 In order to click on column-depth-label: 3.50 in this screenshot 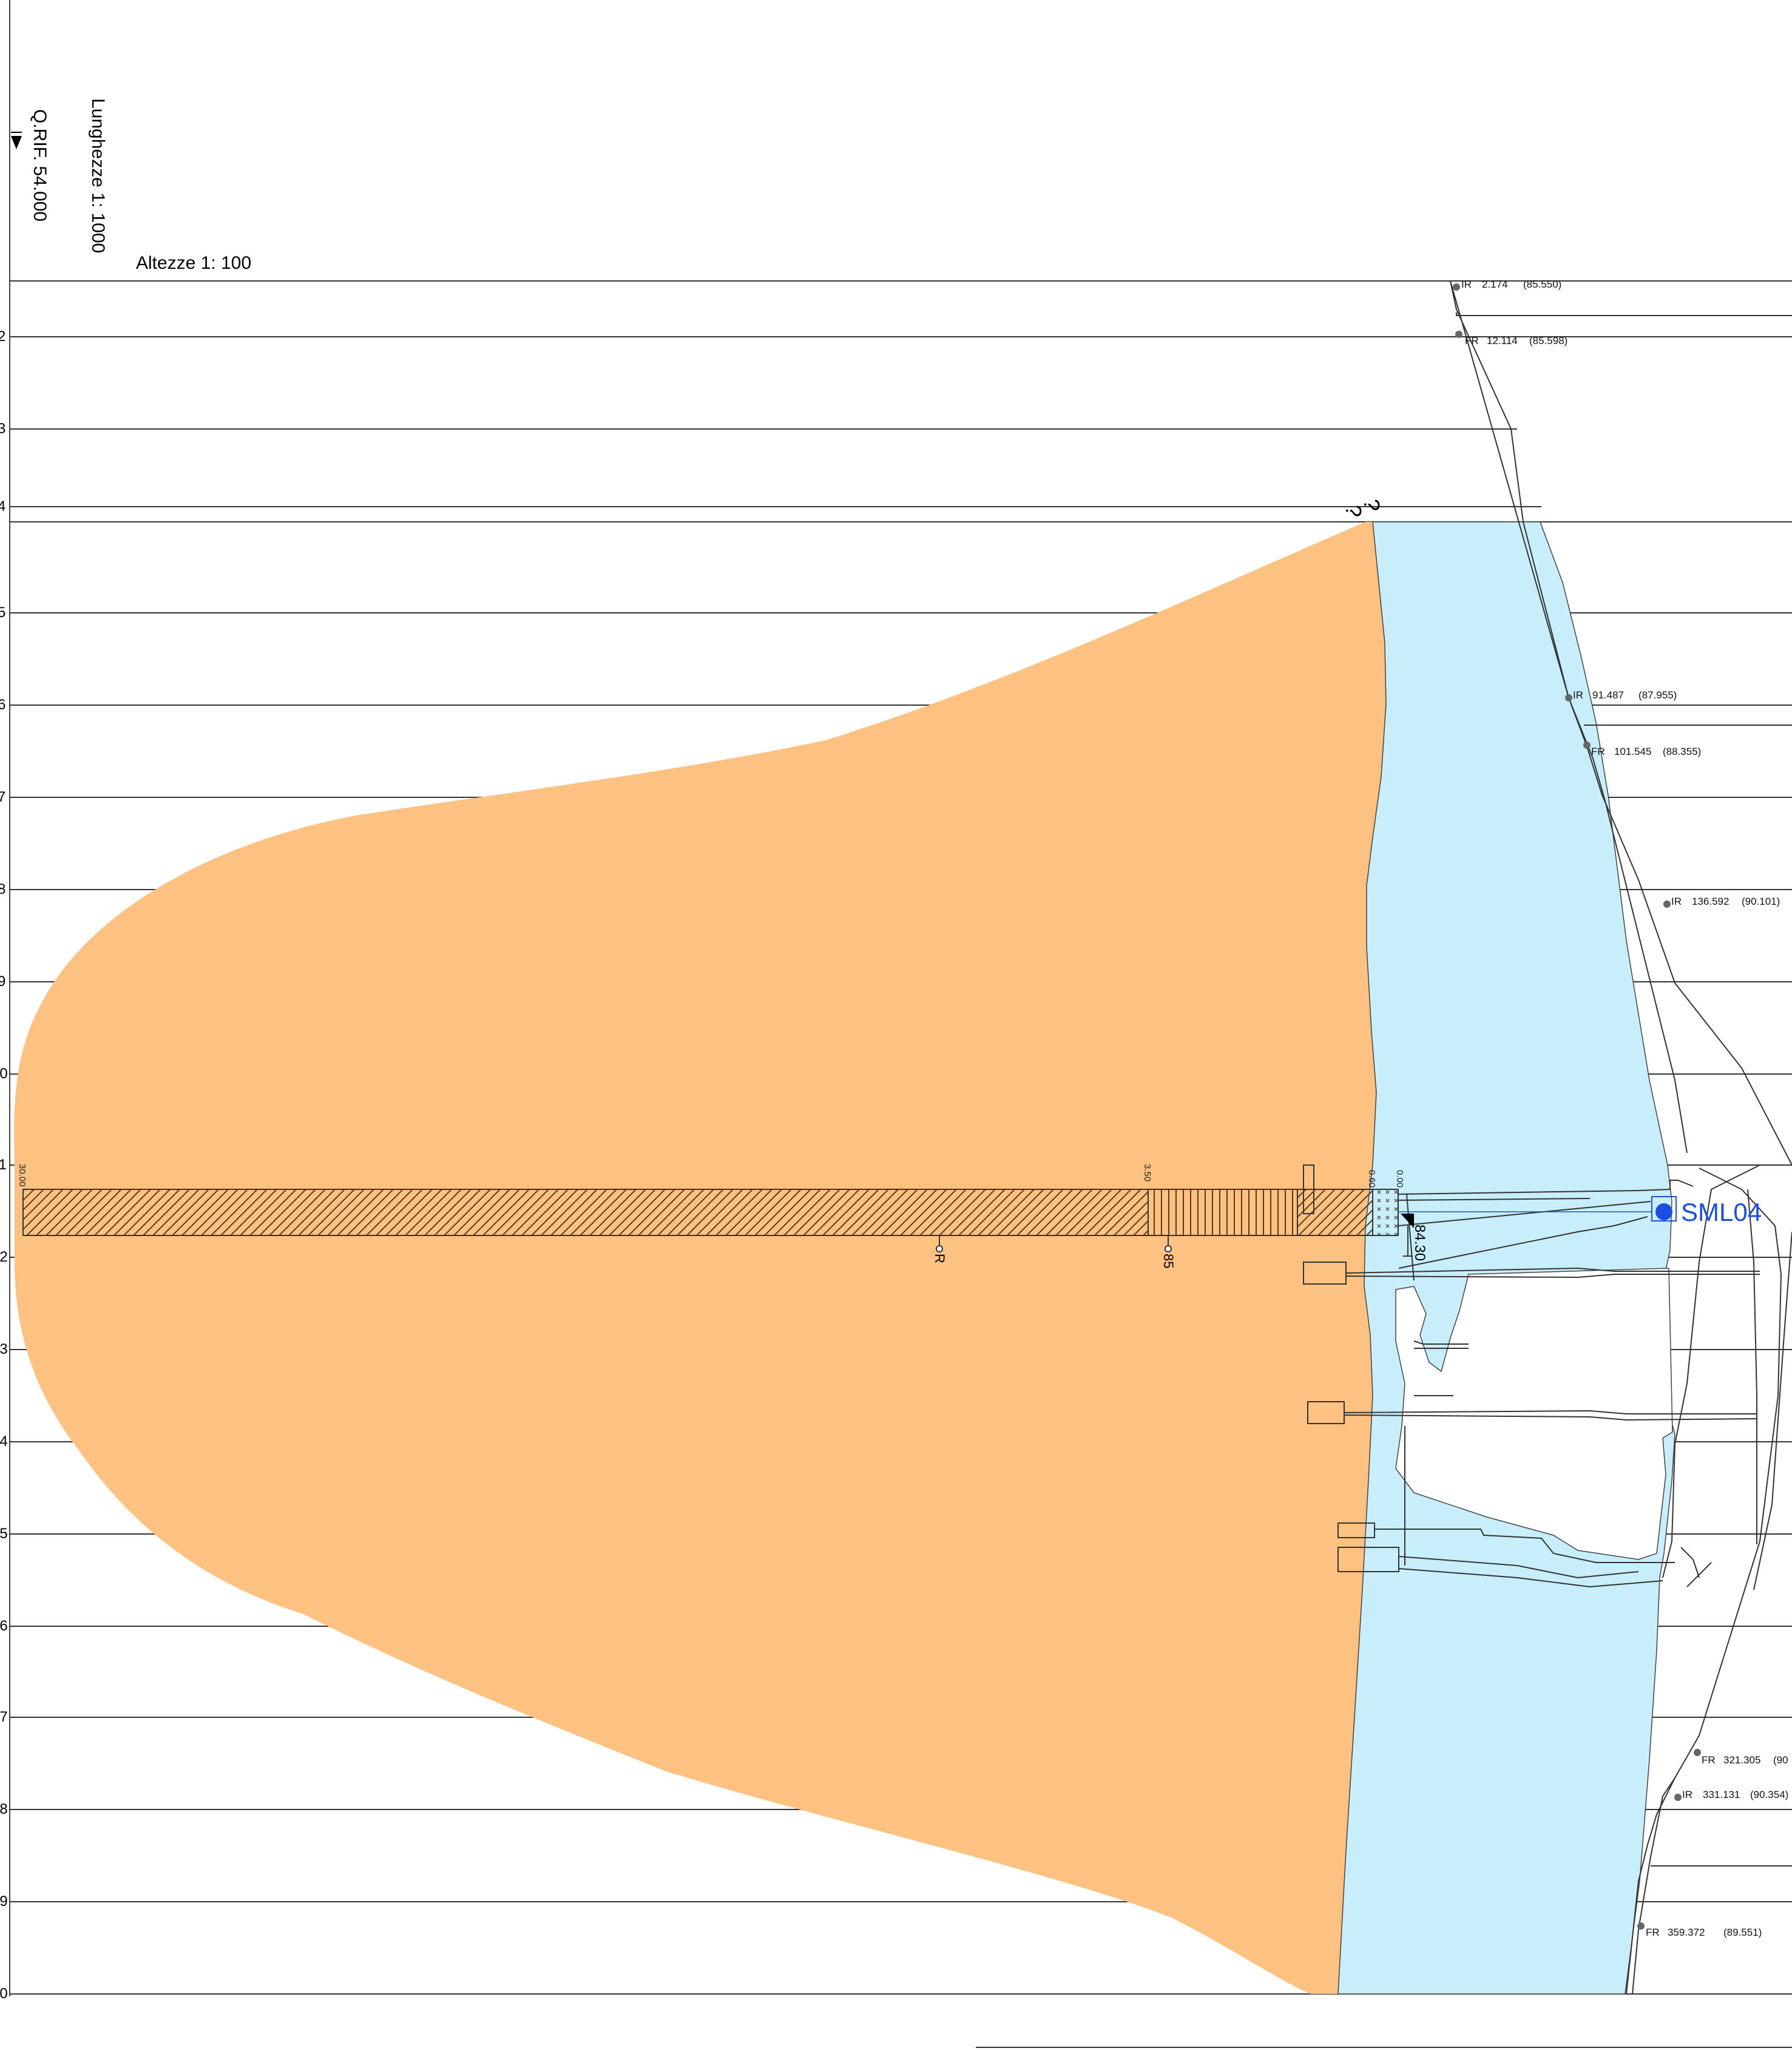, I will do `click(1147, 1172)`.